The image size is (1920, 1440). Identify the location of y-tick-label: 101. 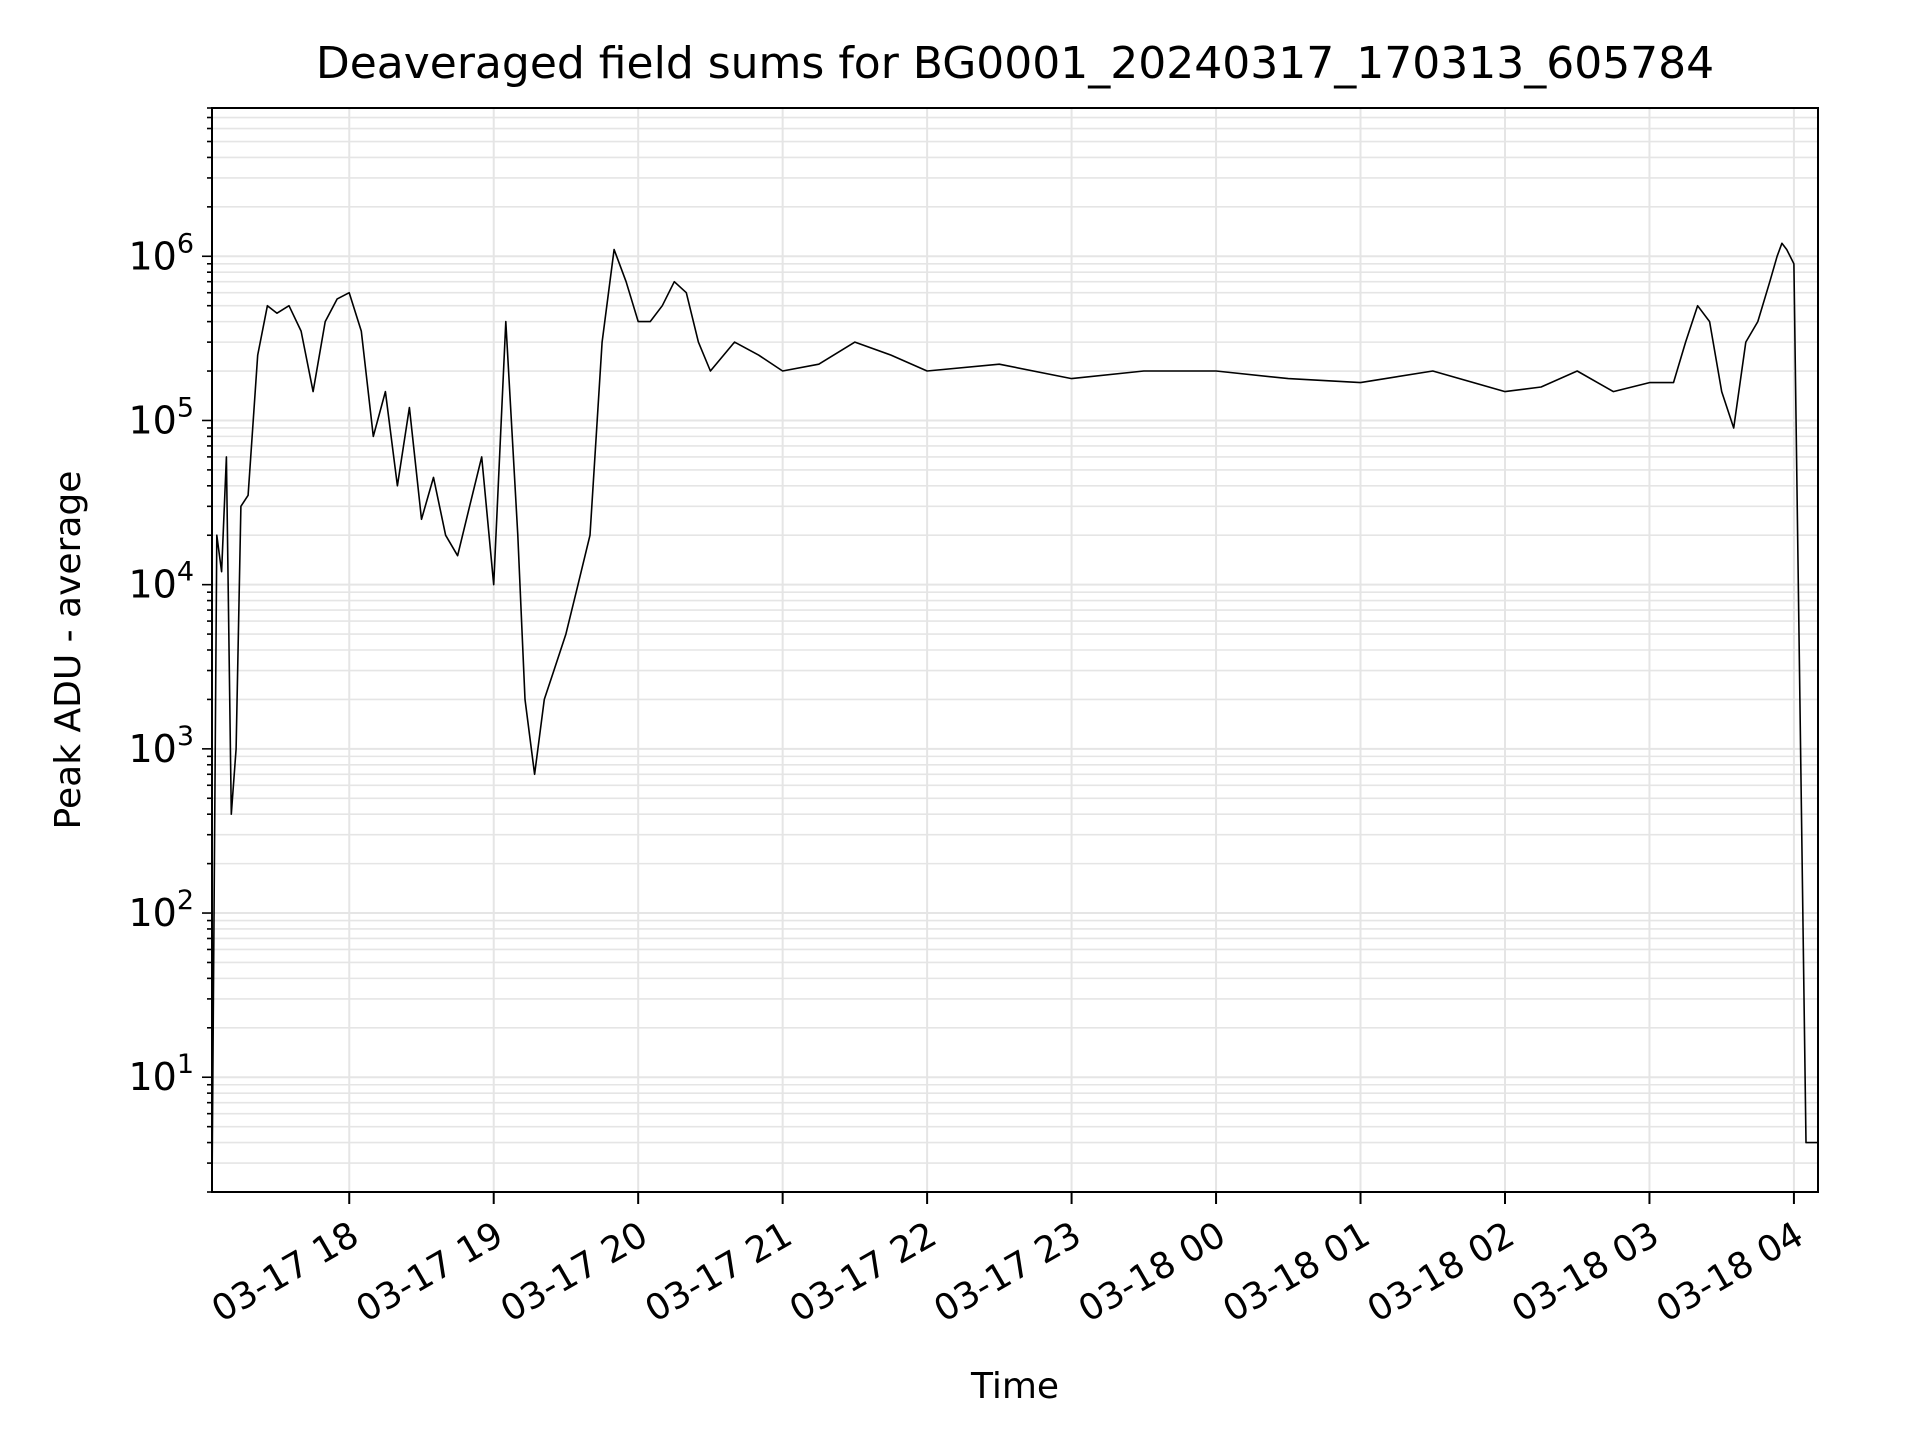
(161, 1074).